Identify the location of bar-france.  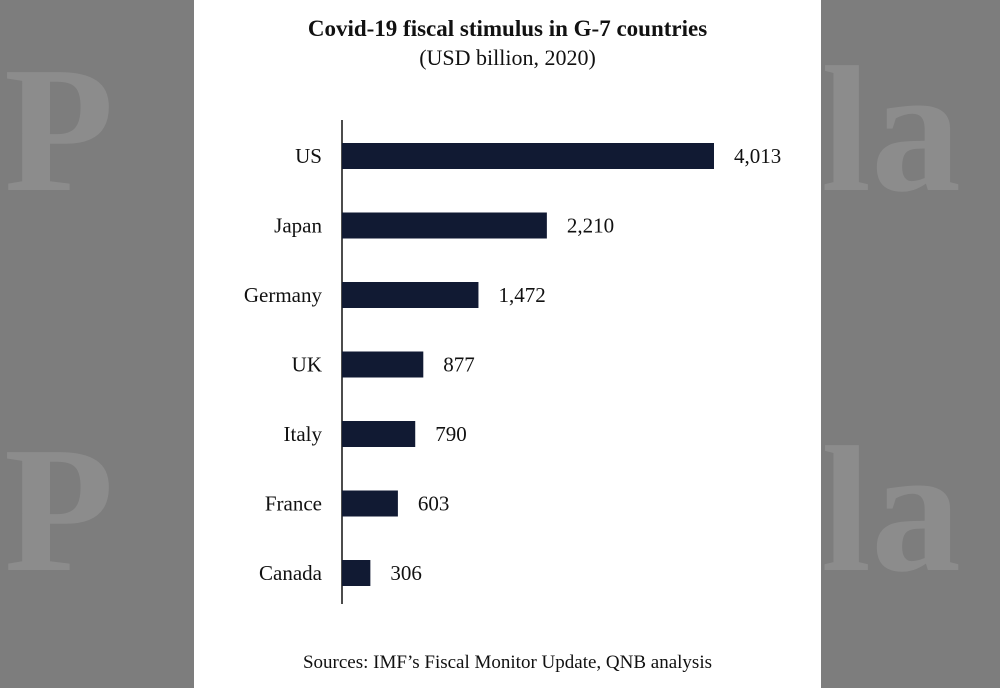
(370, 503).